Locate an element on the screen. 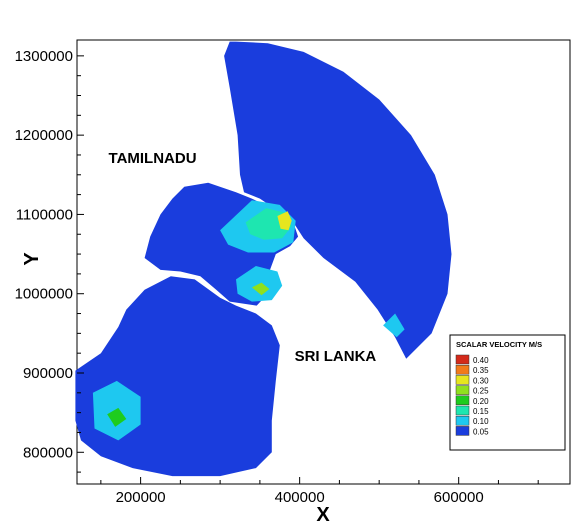  region-east-coast-cyan is located at coordinates (394, 325).